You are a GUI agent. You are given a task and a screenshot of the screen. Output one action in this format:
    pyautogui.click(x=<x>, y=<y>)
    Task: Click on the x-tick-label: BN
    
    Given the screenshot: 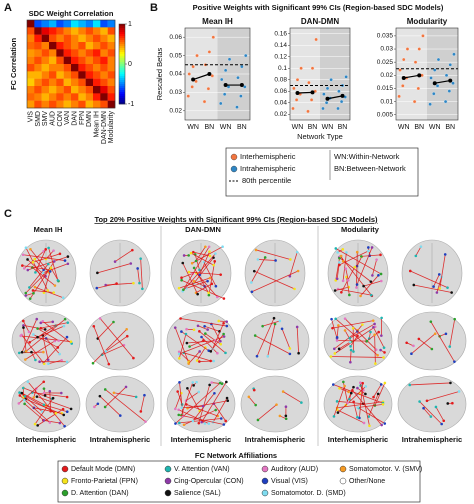 What is the action you would take?
    pyautogui.click(x=313, y=127)
    